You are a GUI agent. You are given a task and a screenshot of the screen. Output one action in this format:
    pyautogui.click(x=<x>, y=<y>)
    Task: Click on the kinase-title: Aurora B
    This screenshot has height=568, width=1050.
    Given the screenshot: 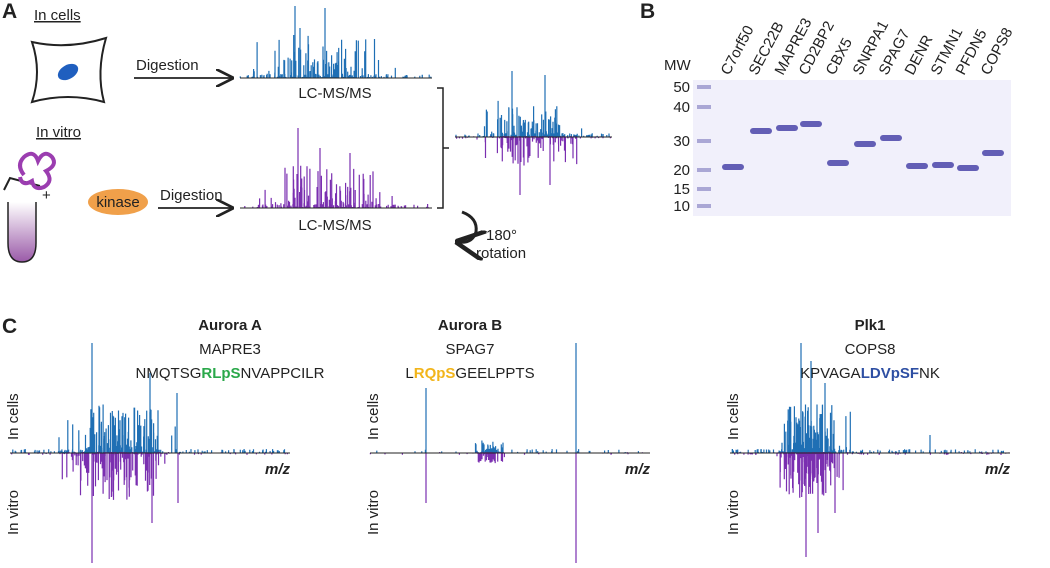 What is the action you would take?
    pyautogui.click(x=470, y=325)
    